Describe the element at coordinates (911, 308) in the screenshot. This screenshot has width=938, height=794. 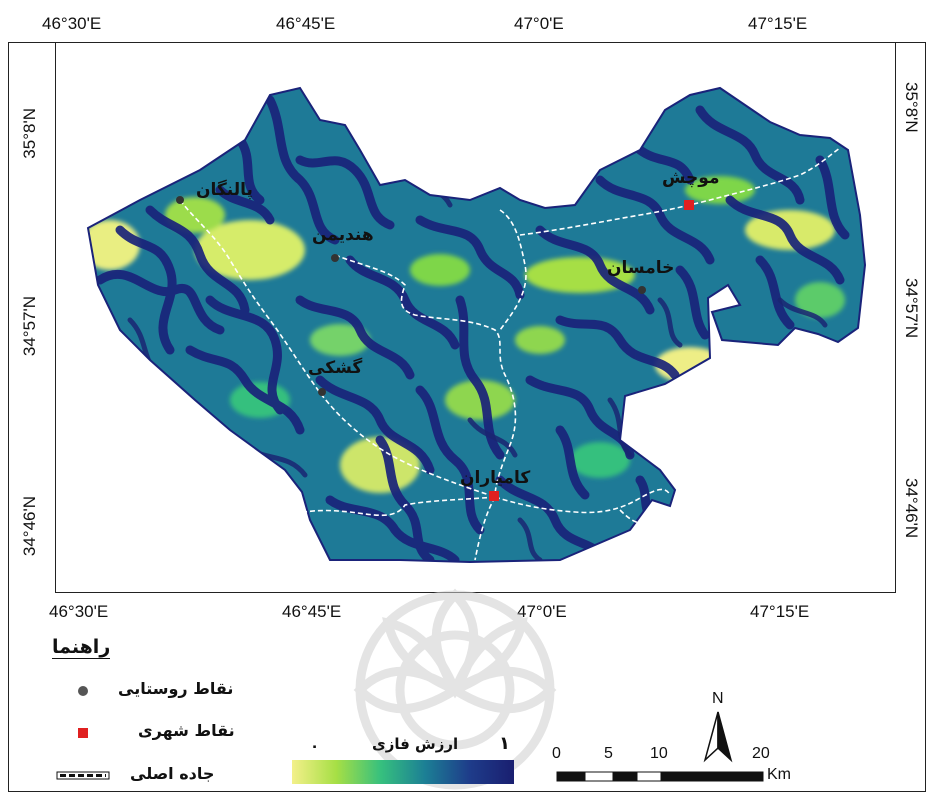
I see `grid-label-right-2: 34°57'N` at that location.